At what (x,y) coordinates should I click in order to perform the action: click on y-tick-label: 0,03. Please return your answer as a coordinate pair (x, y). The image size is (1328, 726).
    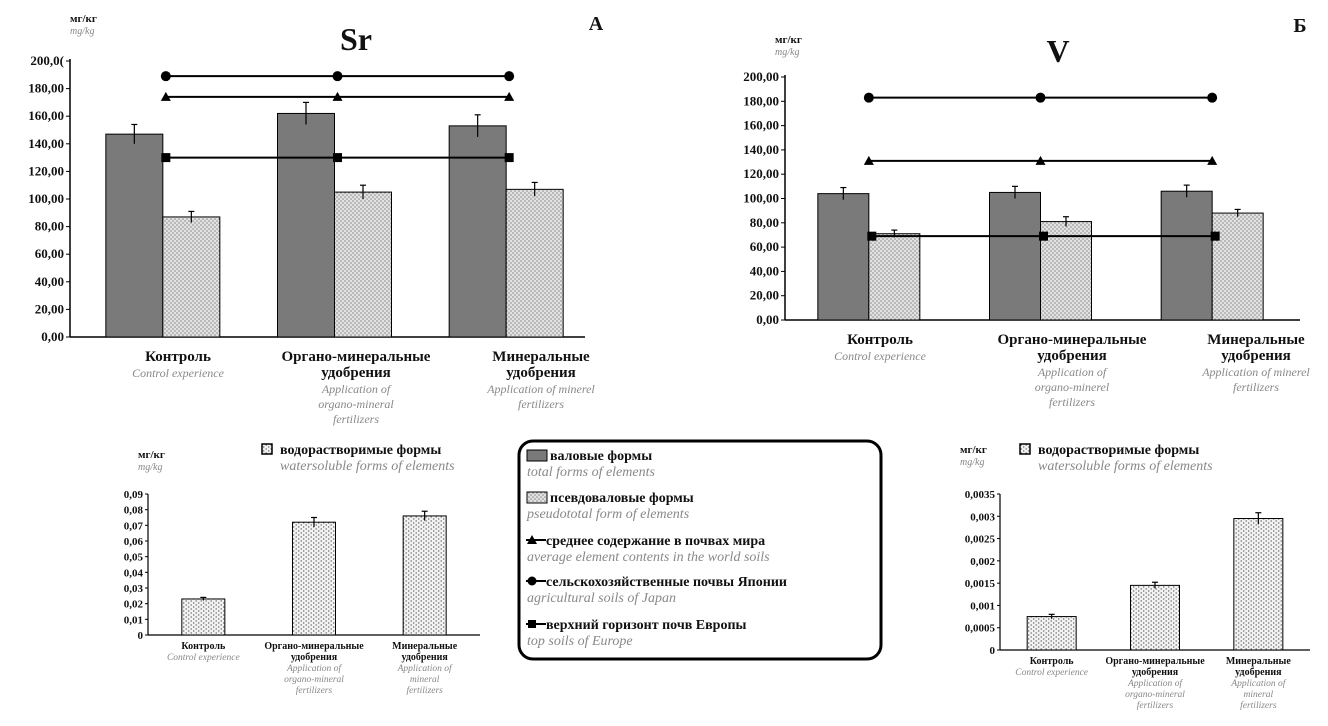
    Looking at the image, I should click on (134, 589).